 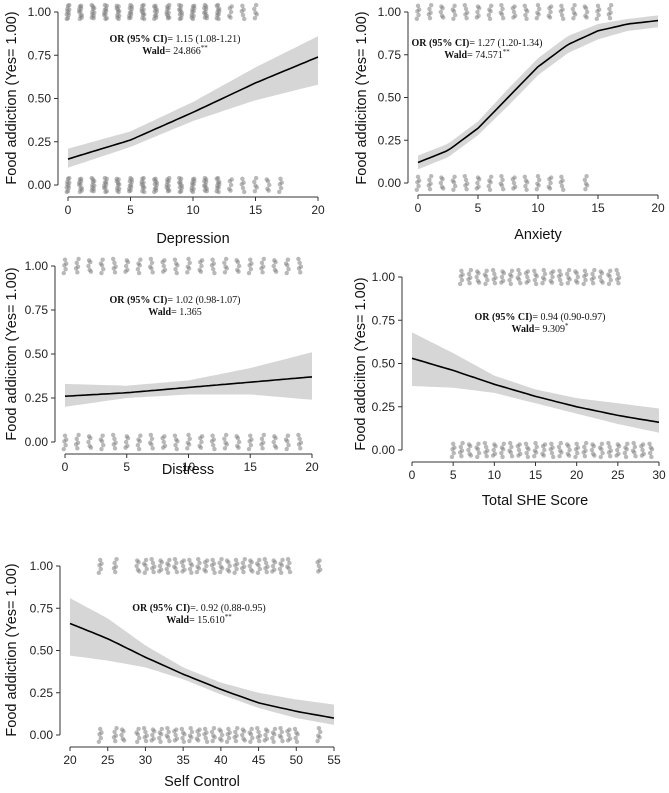 What do you see at coordinates (159, 312) in the screenshot?
I see `wald-label: Wald` at bounding box center [159, 312].